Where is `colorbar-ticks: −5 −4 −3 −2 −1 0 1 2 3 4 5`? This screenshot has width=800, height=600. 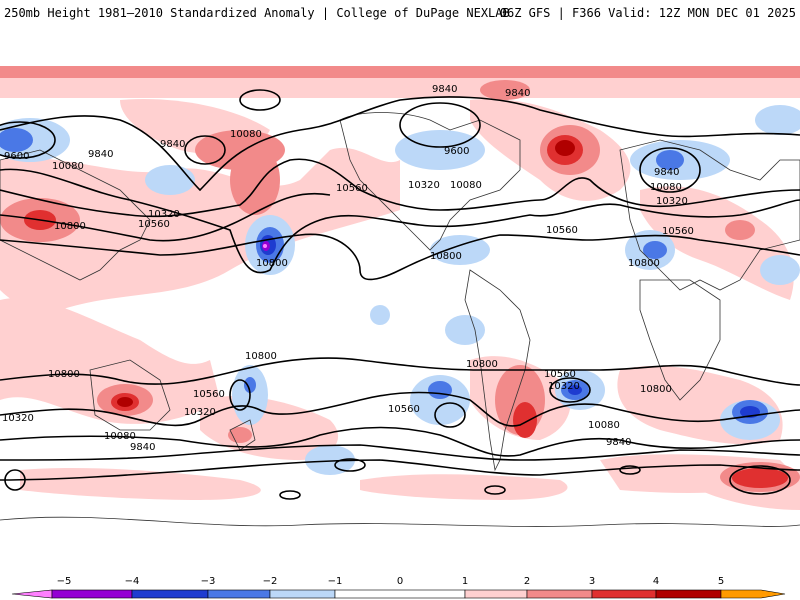 colorbar-ticks: −5 −4 −3 −2 −1 0 1 2 3 4 5 is located at coordinates (391, 581).